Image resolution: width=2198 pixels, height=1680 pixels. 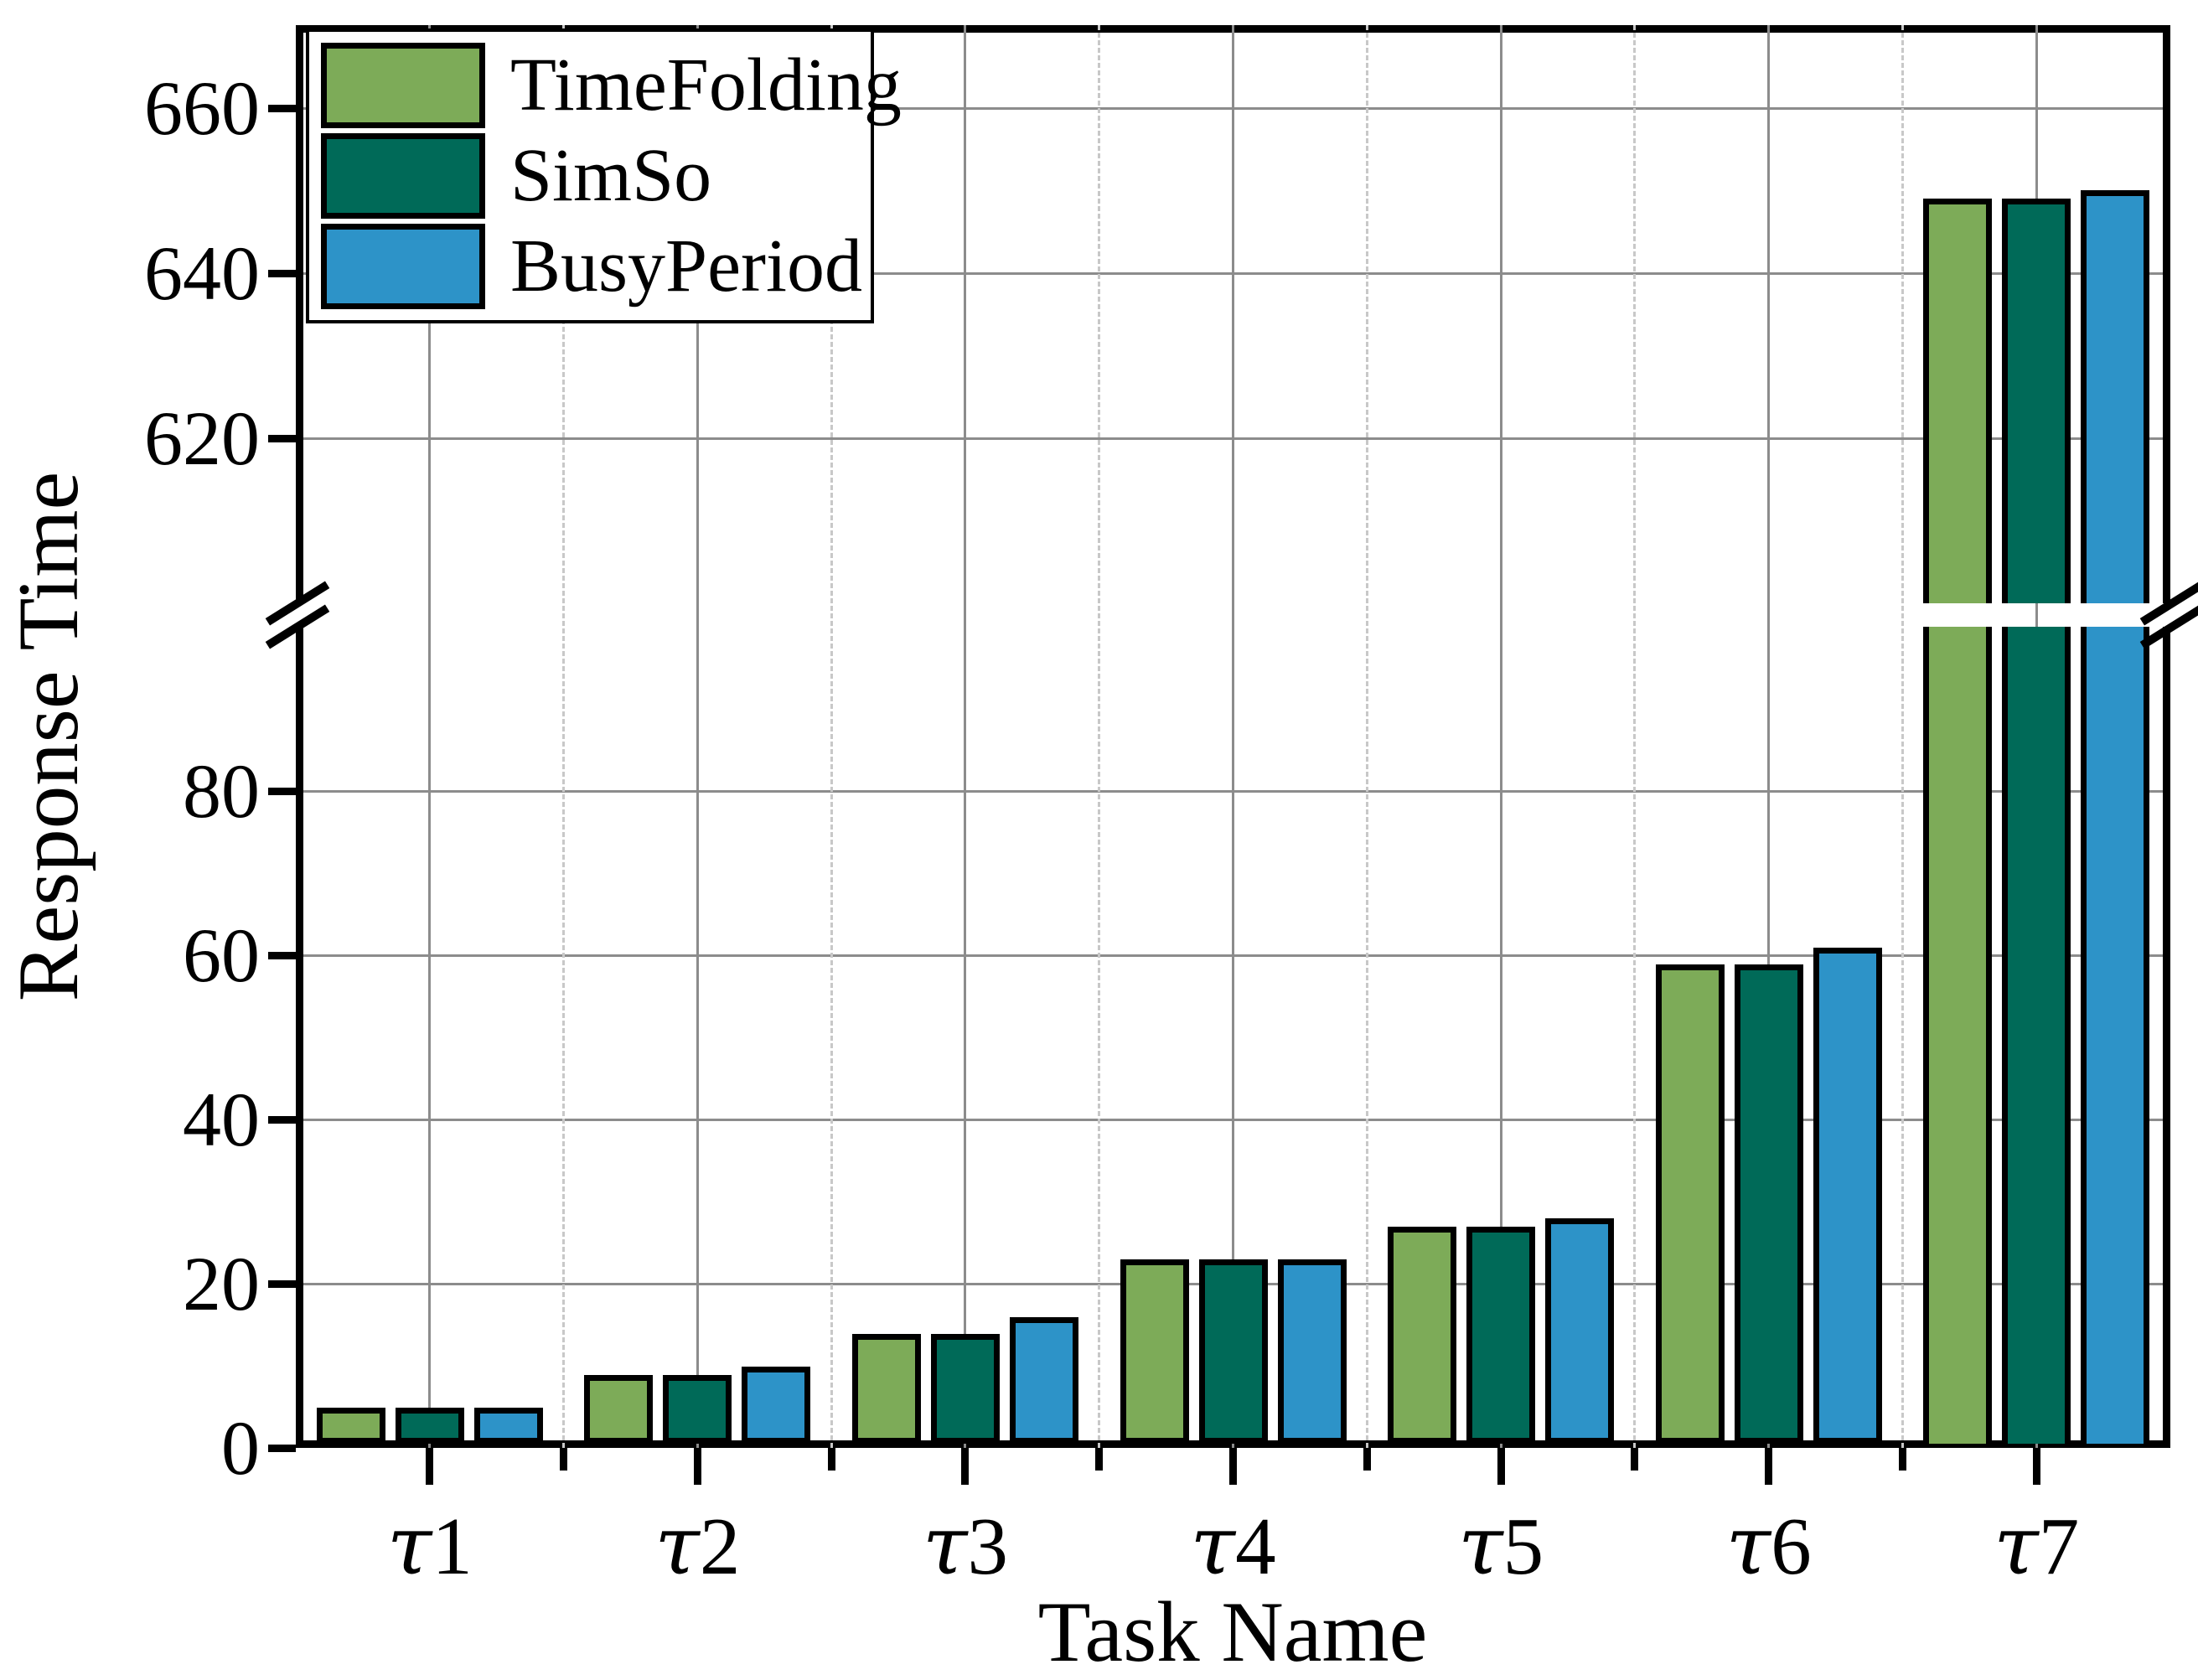 What do you see at coordinates (706, 85) in the screenshot?
I see `legend-label-TimeFolding: TimeFolding` at bounding box center [706, 85].